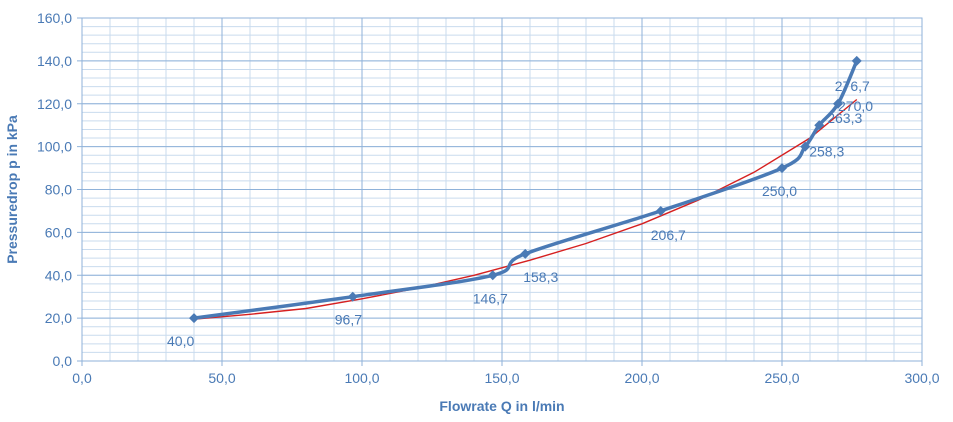 The image size is (953, 422). I want to click on y-tick-label: 20,0, so click(58, 318).